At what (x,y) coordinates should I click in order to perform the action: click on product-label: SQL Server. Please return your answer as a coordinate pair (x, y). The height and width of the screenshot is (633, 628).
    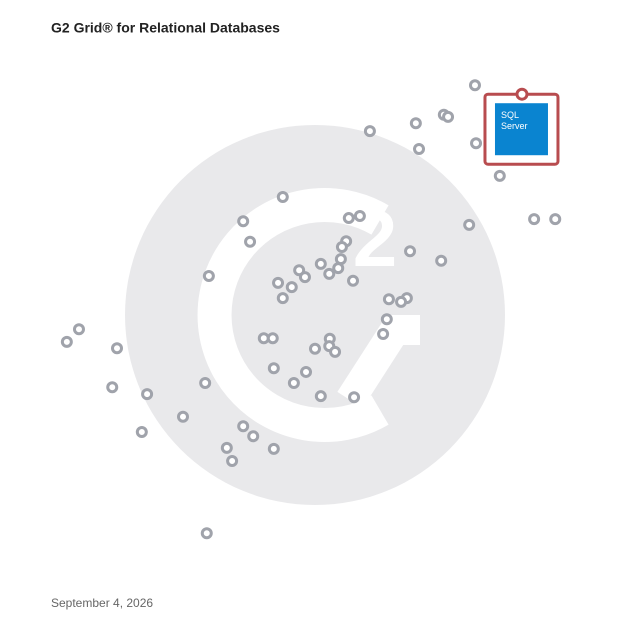
    Looking at the image, I should click on (514, 121).